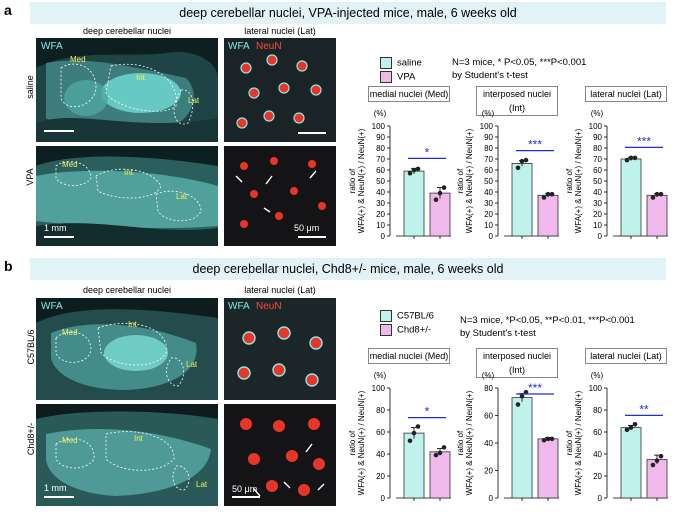 Image resolution: width=685 pixels, height=520 pixels. Describe the element at coordinates (380, 225) in the screenshot. I see `y-tick-label: 10` at that location.